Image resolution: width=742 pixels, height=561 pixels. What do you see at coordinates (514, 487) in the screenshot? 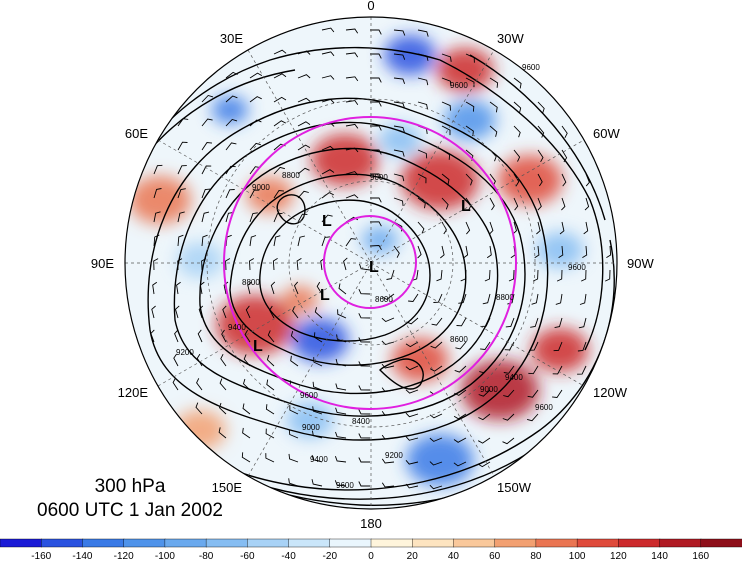
I see `lon-label-150w: 150W` at bounding box center [514, 487].